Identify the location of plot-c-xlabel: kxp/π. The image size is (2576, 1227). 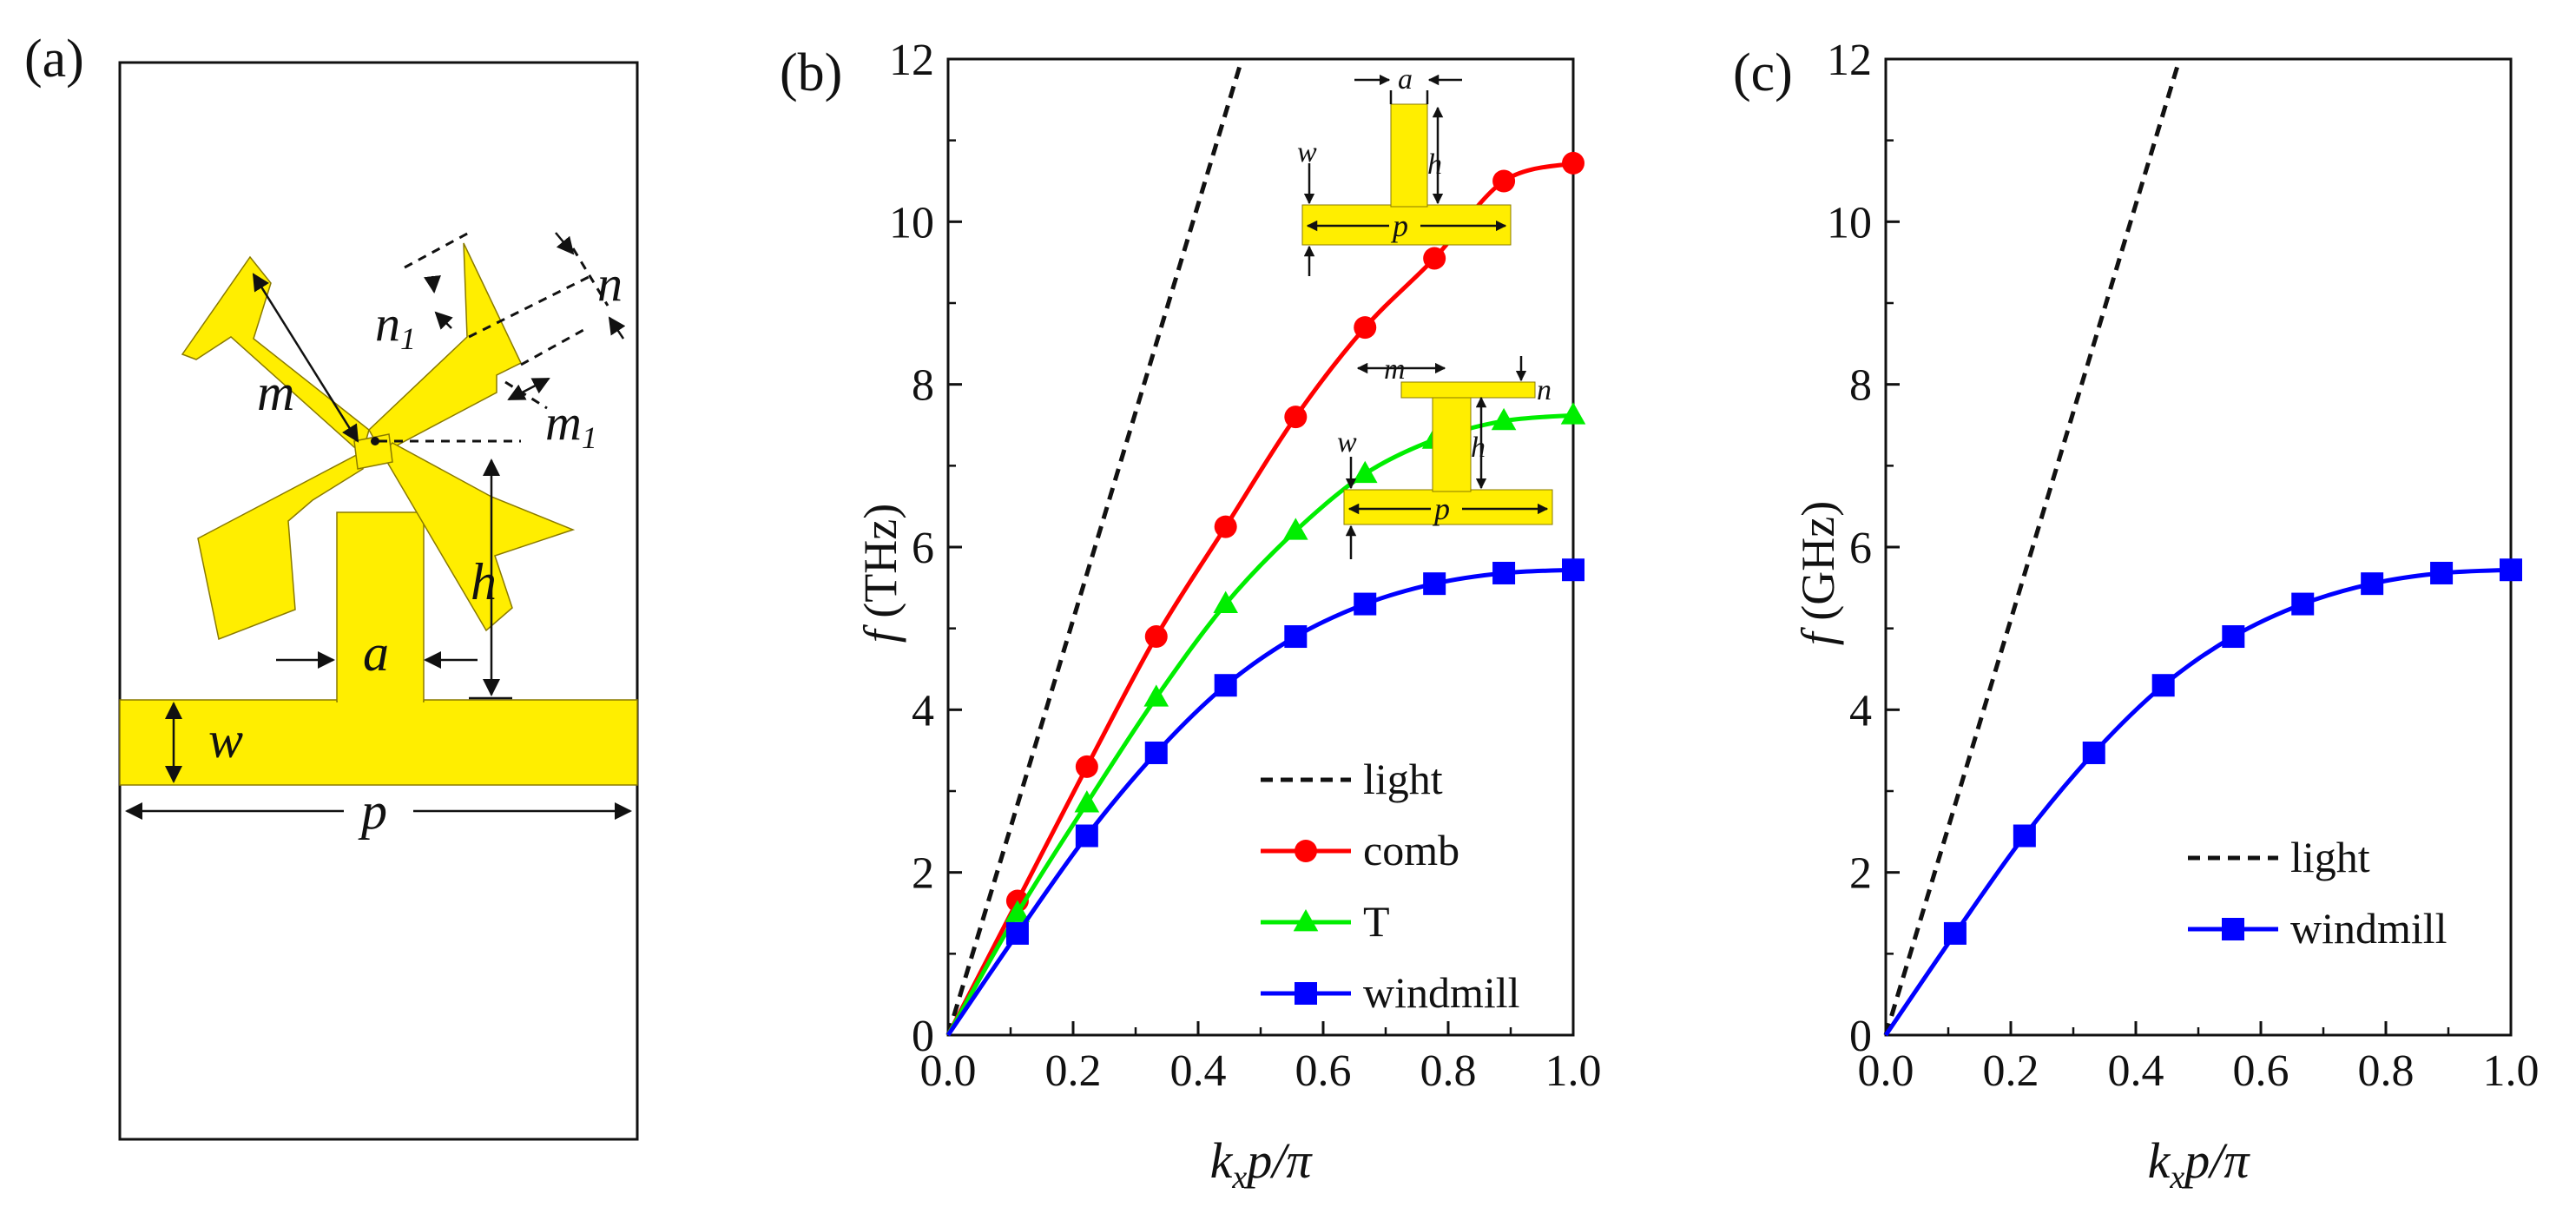
(2199, 1164).